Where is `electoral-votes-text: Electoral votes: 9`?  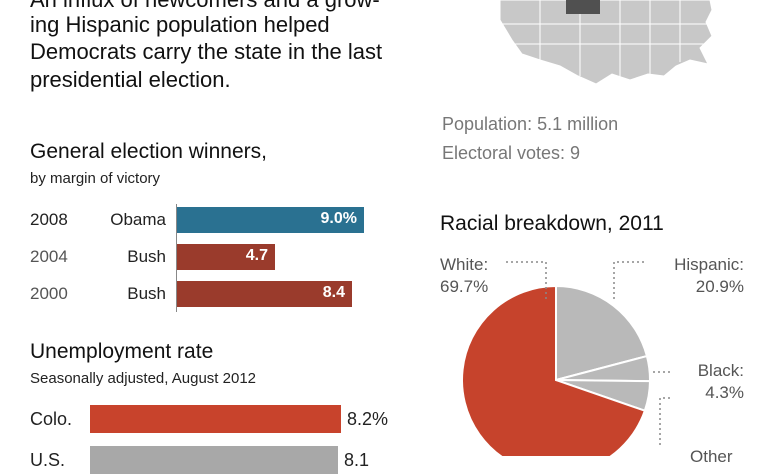 electoral-votes-text: Electoral votes: 9 is located at coordinates (511, 153).